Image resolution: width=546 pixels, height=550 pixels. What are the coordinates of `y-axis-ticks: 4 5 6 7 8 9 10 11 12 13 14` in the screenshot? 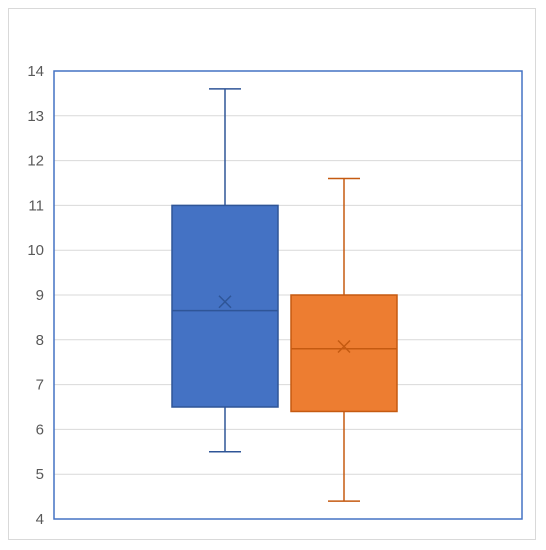 It's located at (35, 295).